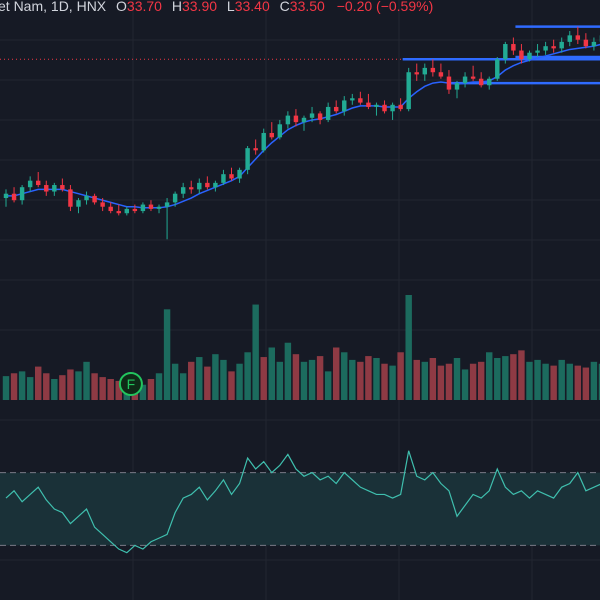 The height and width of the screenshot is (600, 600). I want to click on high-value: 33.90, so click(199, 7).